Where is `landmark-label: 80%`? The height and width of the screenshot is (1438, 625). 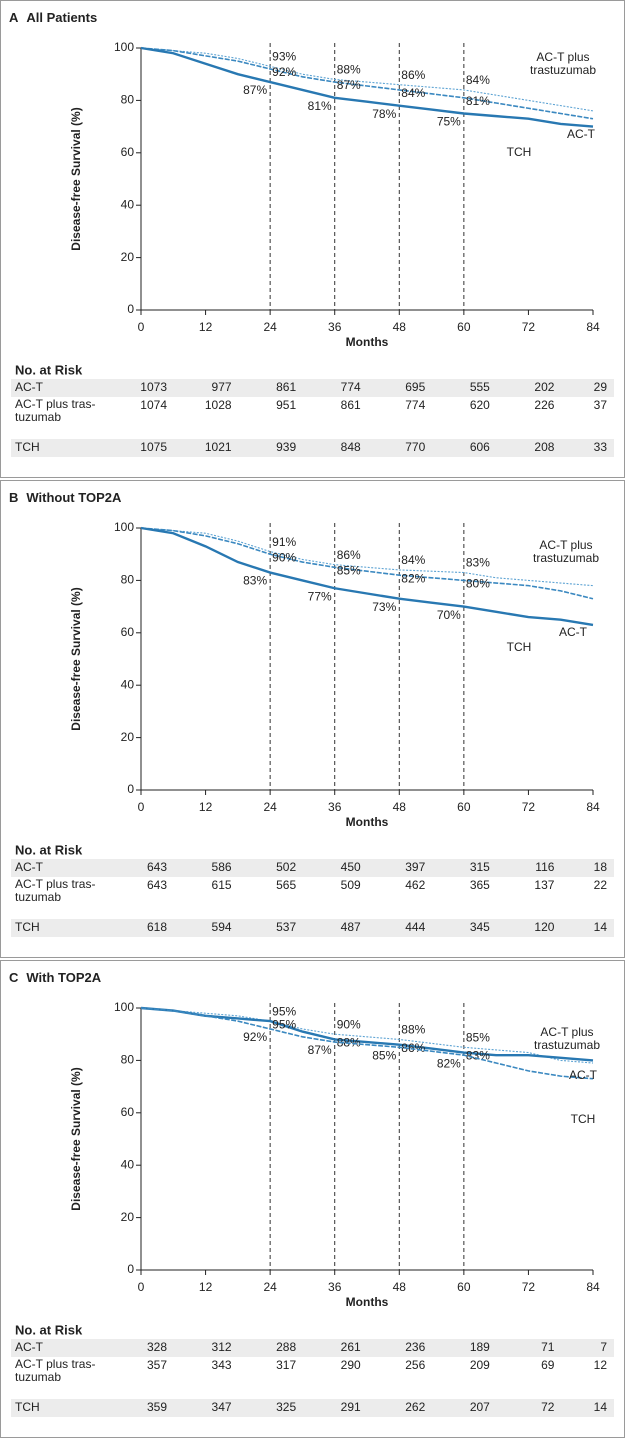 landmark-label: 80% is located at coordinates (478, 584).